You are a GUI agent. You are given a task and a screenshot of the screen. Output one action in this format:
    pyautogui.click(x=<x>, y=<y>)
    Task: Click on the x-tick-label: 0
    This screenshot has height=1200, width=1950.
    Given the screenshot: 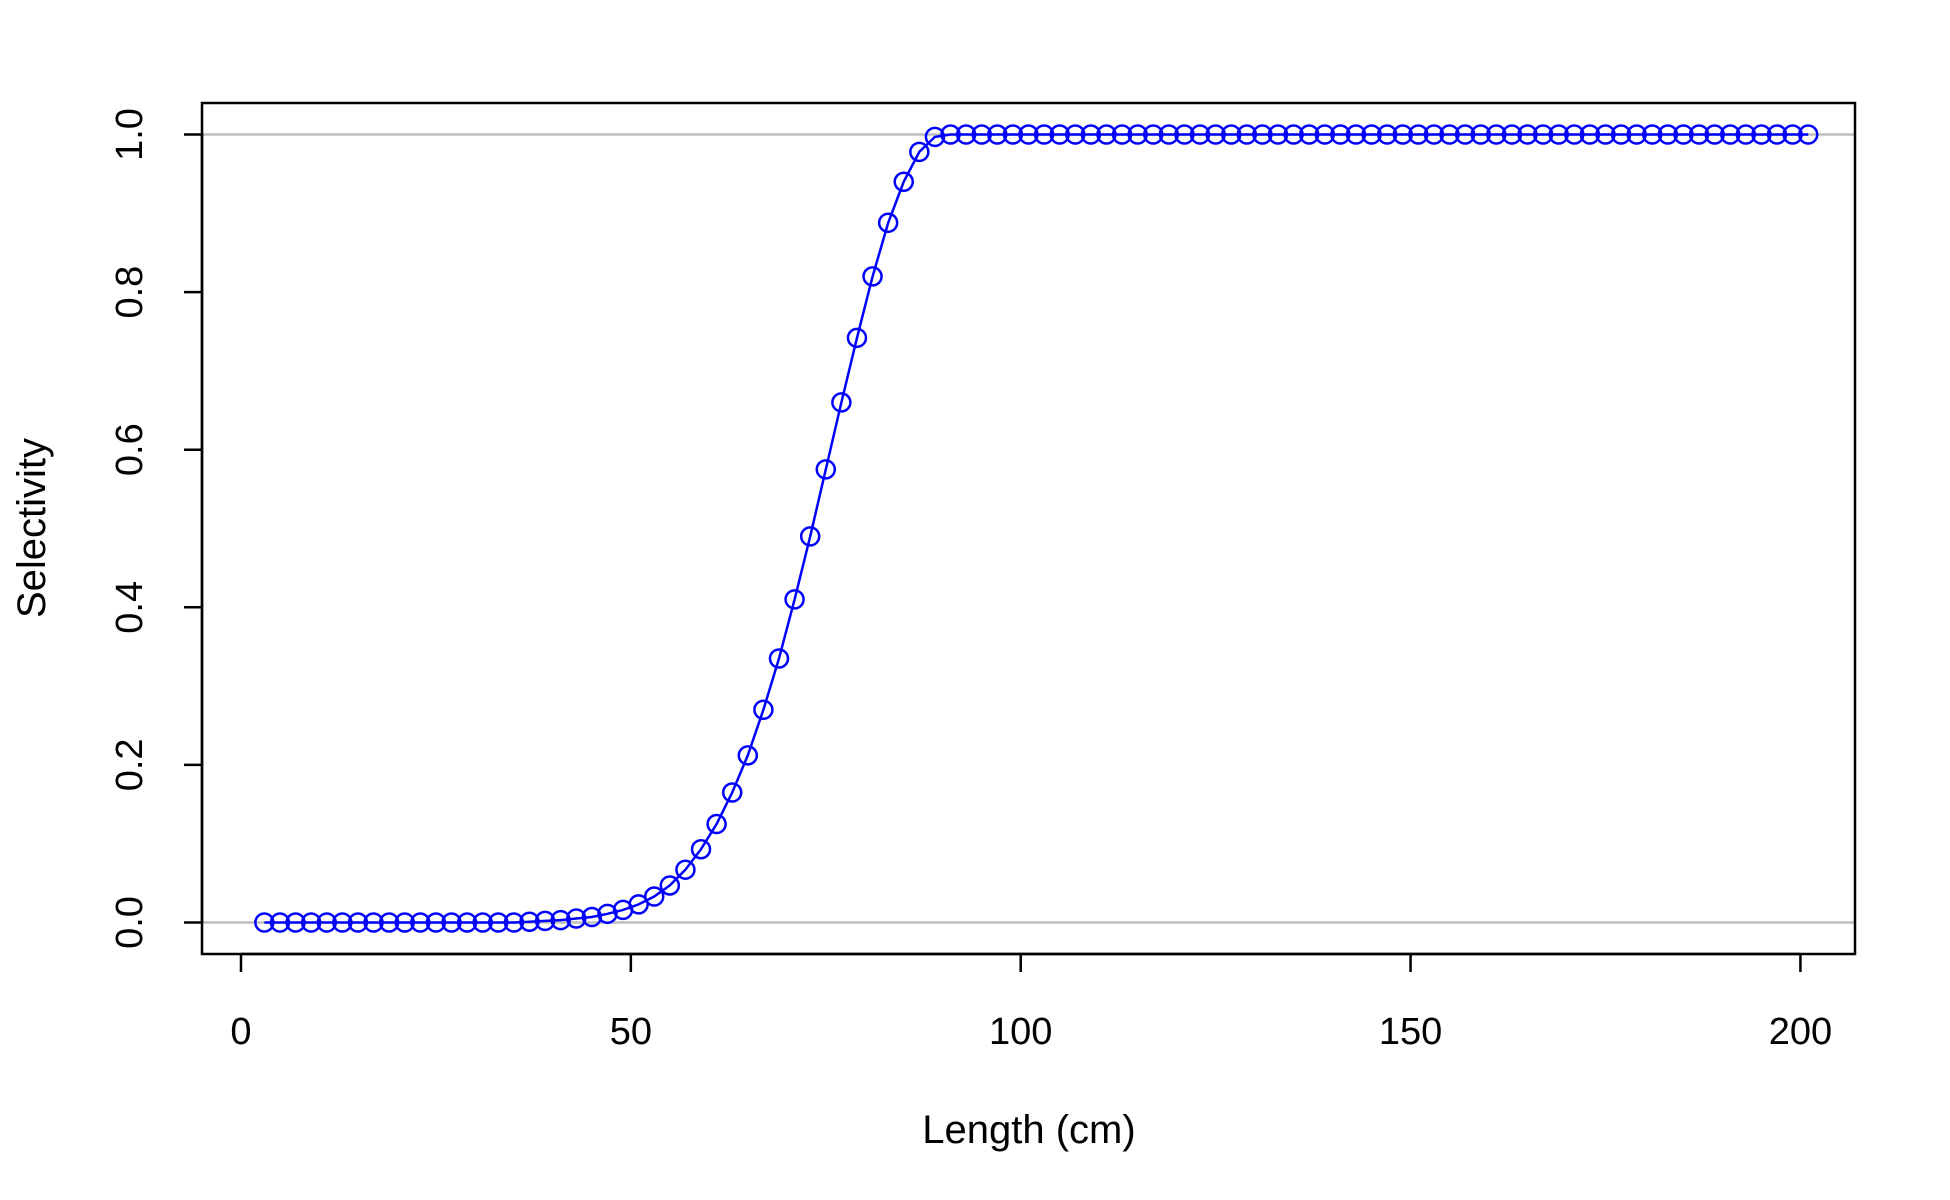 What is the action you would take?
    pyautogui.click(x=240, y=1032)
    